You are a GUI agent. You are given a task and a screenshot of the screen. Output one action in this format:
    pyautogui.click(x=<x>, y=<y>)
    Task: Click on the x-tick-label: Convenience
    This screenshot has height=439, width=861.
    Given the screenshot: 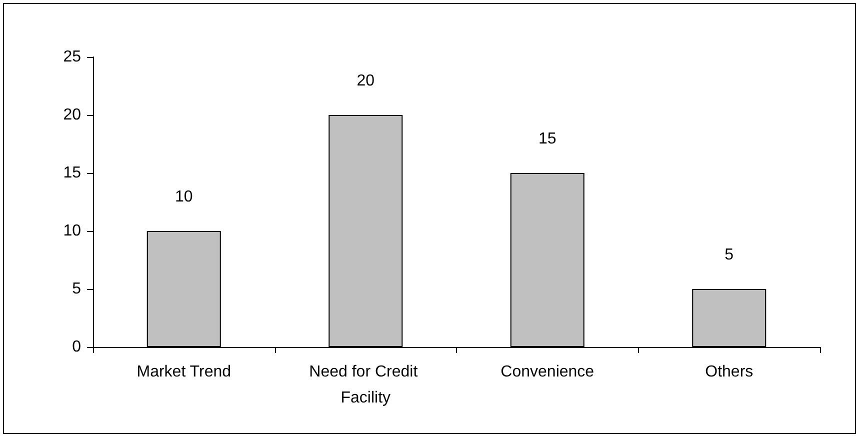 What is the action you would take?
    pyautogui.click(x=547, y=372)
    